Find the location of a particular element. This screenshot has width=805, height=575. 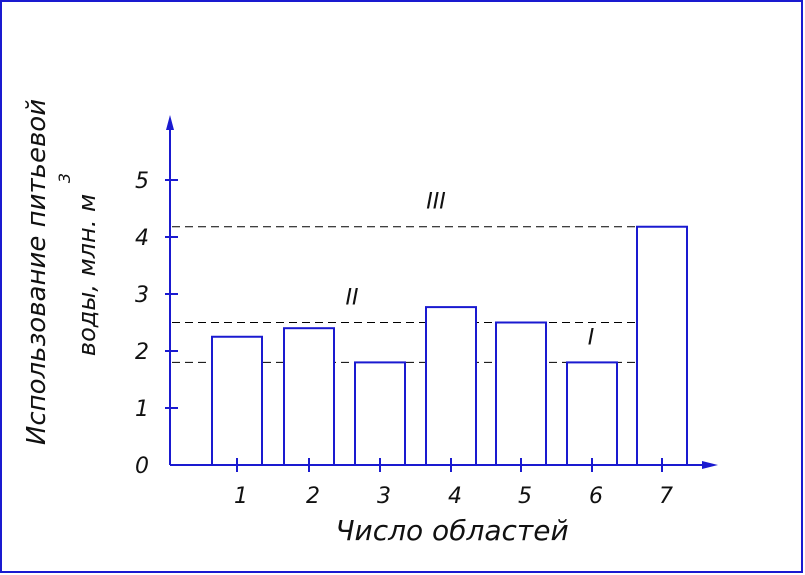

x-axis-arrow is located at coordinates (710, 465).